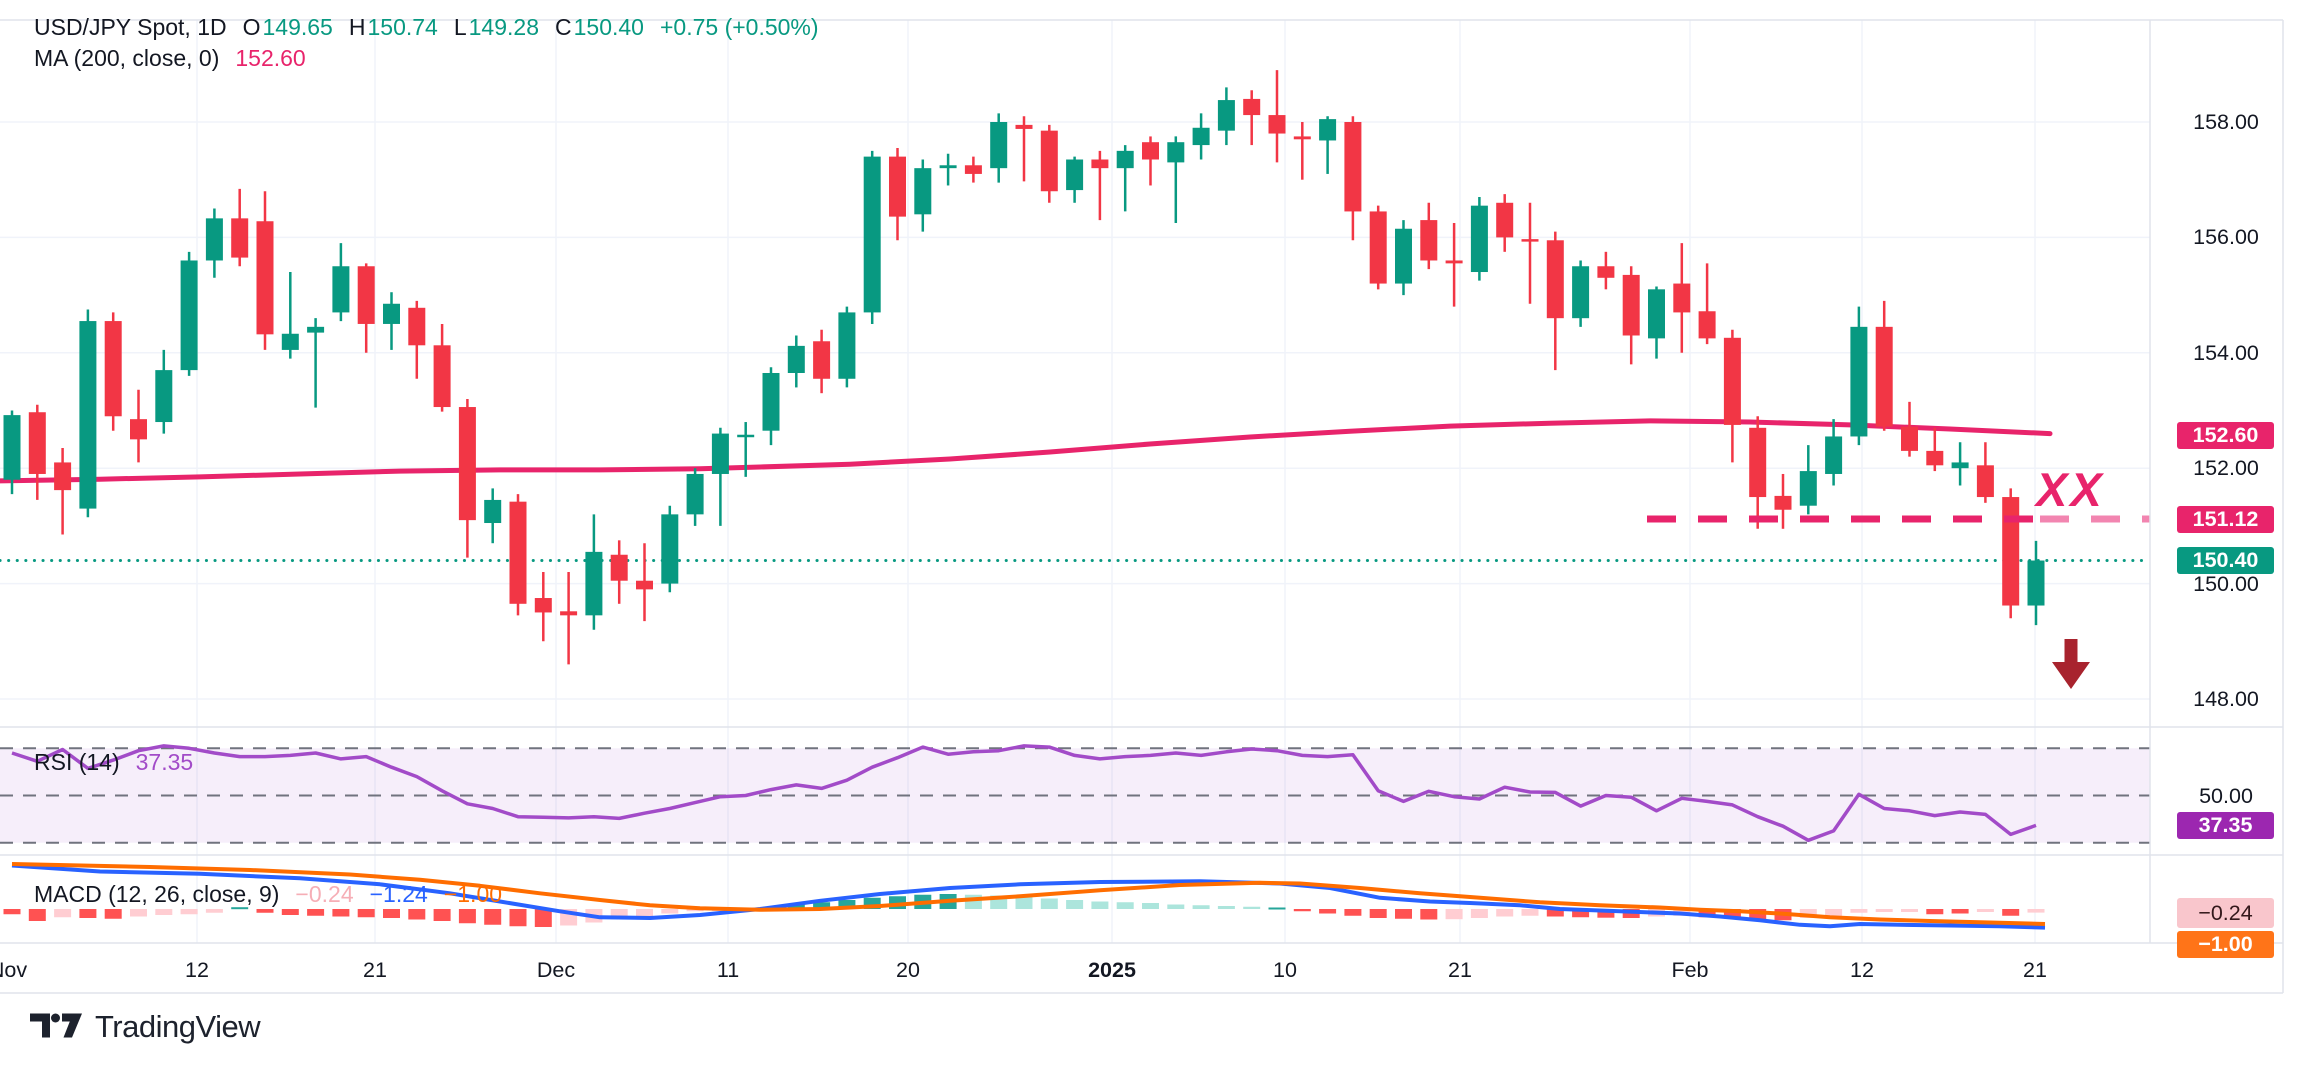 The image size is (2304, 1066). Describe the element at coordinates (2226, 237) in the screenshot. I see `price-tick-label: 156.00` at that location.